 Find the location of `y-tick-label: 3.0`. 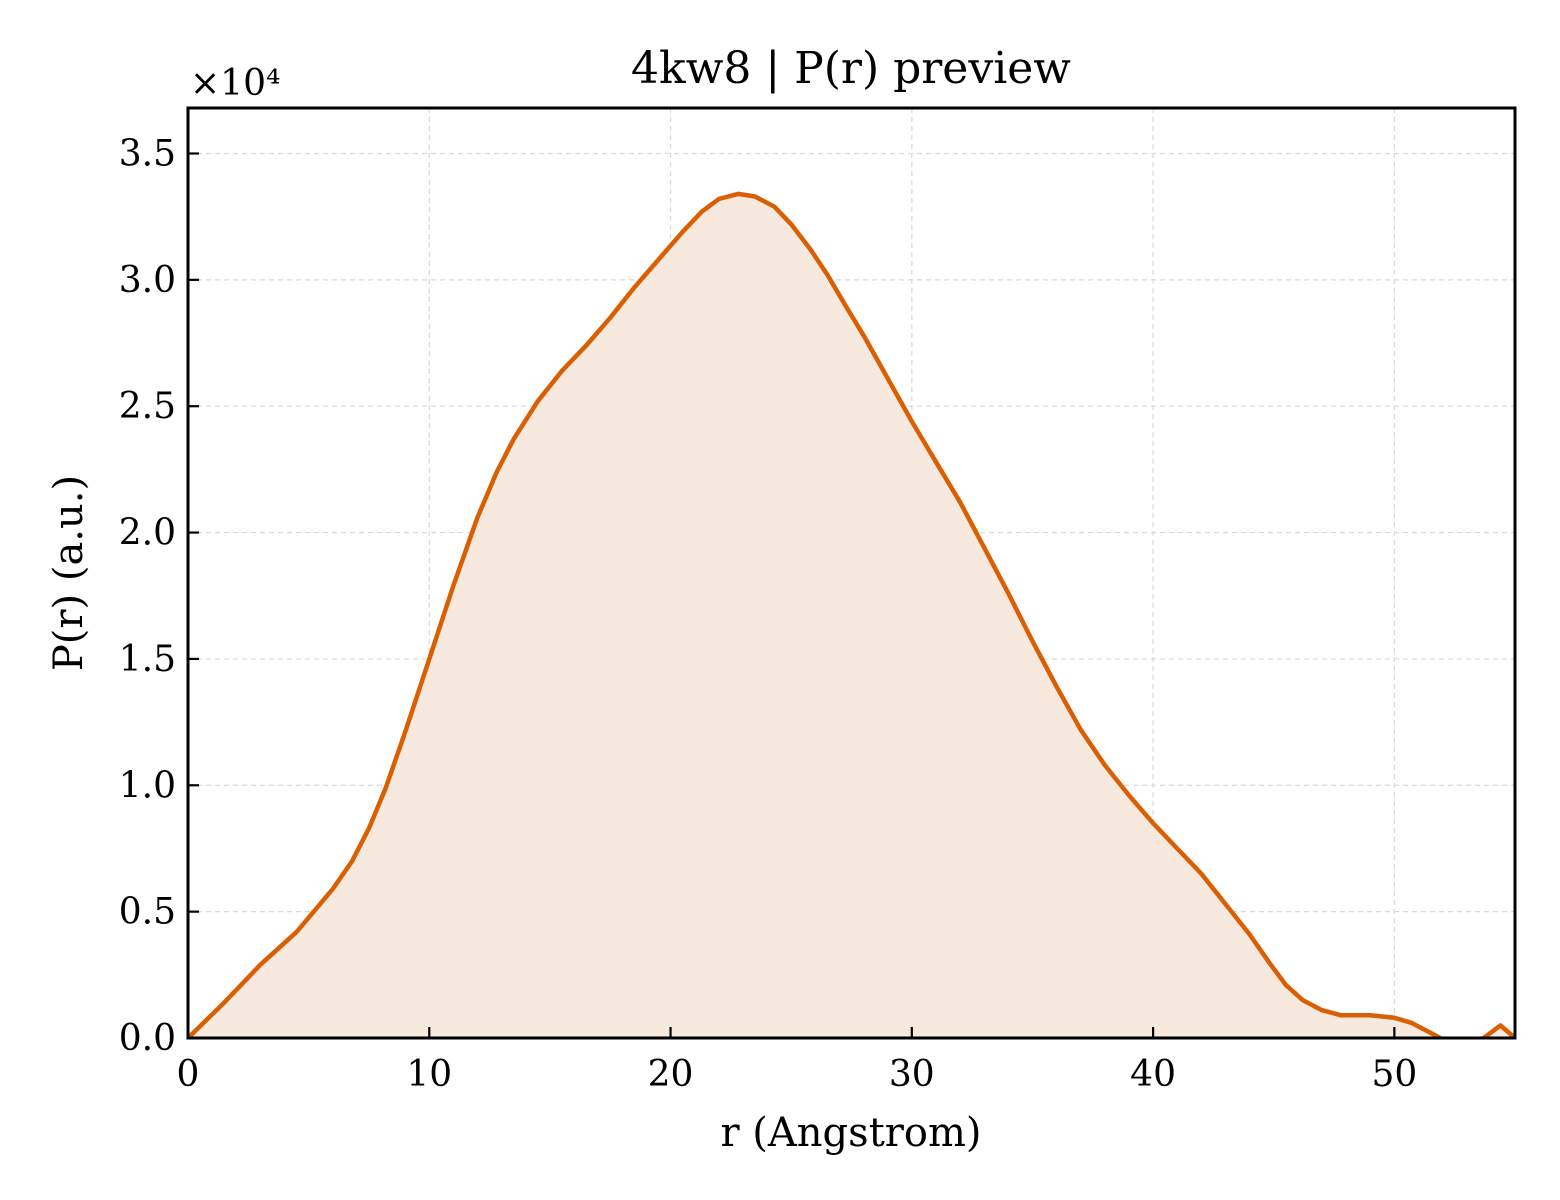

y-tick-label: 3.0 is located at coordinates (147, 280).